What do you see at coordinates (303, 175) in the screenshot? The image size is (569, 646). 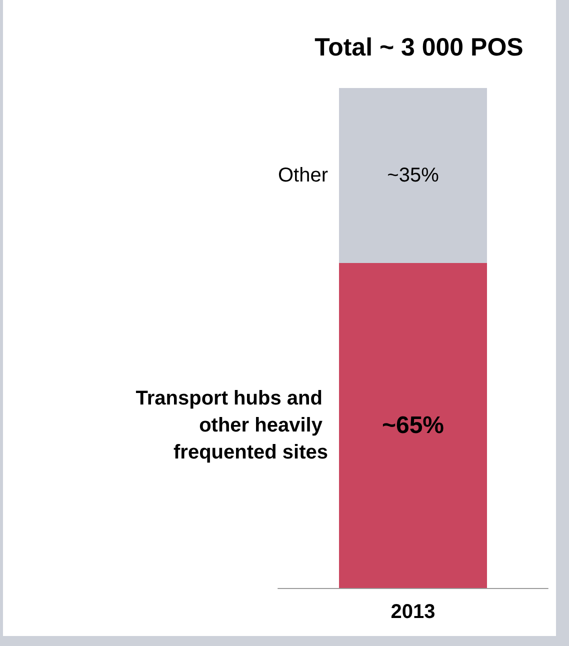 I see `series-label: Other` at bounding box center [303, 175].